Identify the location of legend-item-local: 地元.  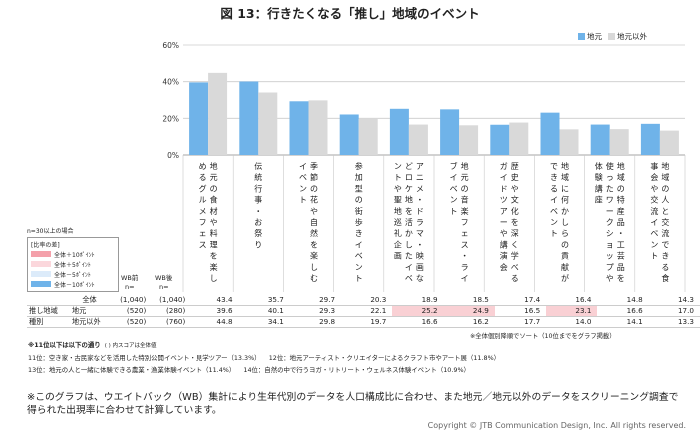
(590, 36).